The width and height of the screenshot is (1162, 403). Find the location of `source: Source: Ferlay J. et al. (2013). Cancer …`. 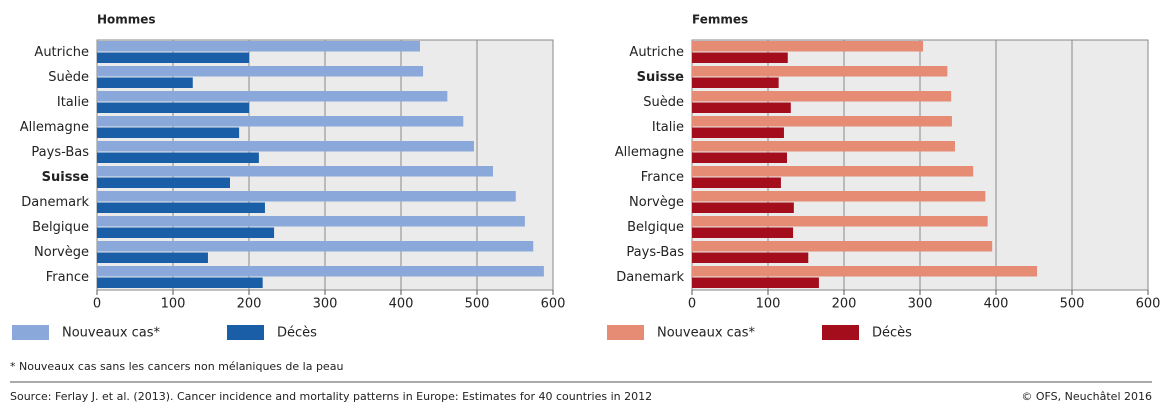

source: Source: Ferlay J. et al. (2013). Cancer … is located at coordinates (331, 396).